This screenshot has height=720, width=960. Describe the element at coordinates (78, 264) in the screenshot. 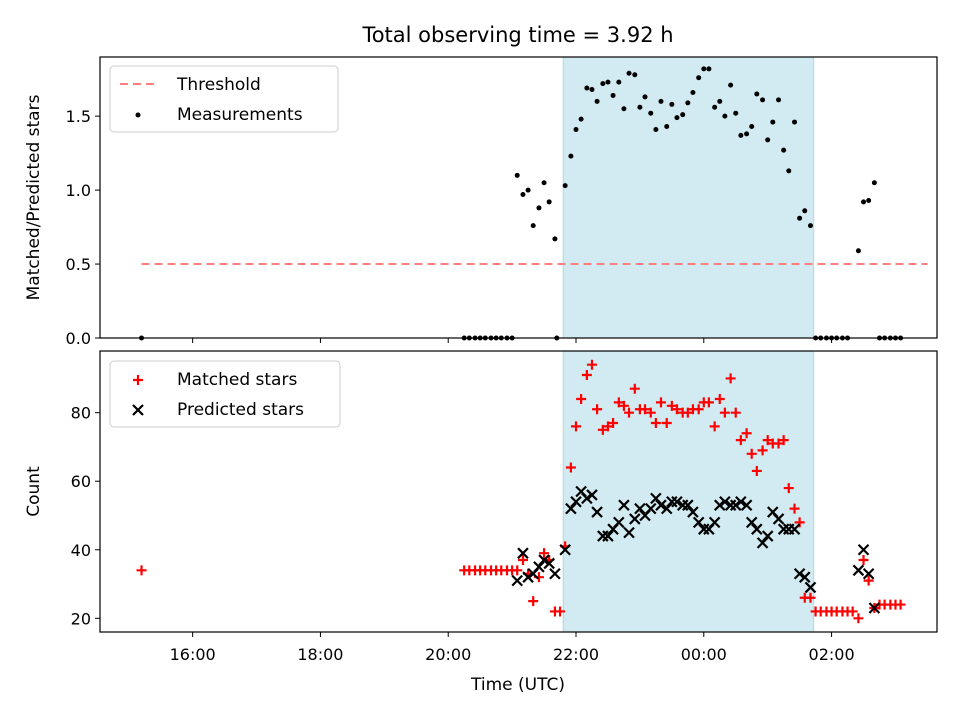

I see `y-tick-label: 0.5` at that location.